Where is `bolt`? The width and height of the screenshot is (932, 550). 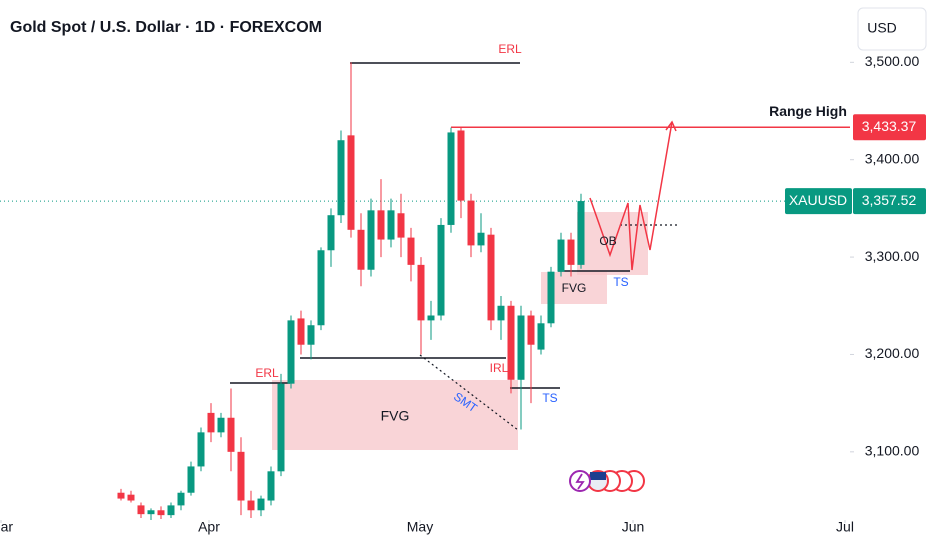 bolt is located at coordinates (580, 481).